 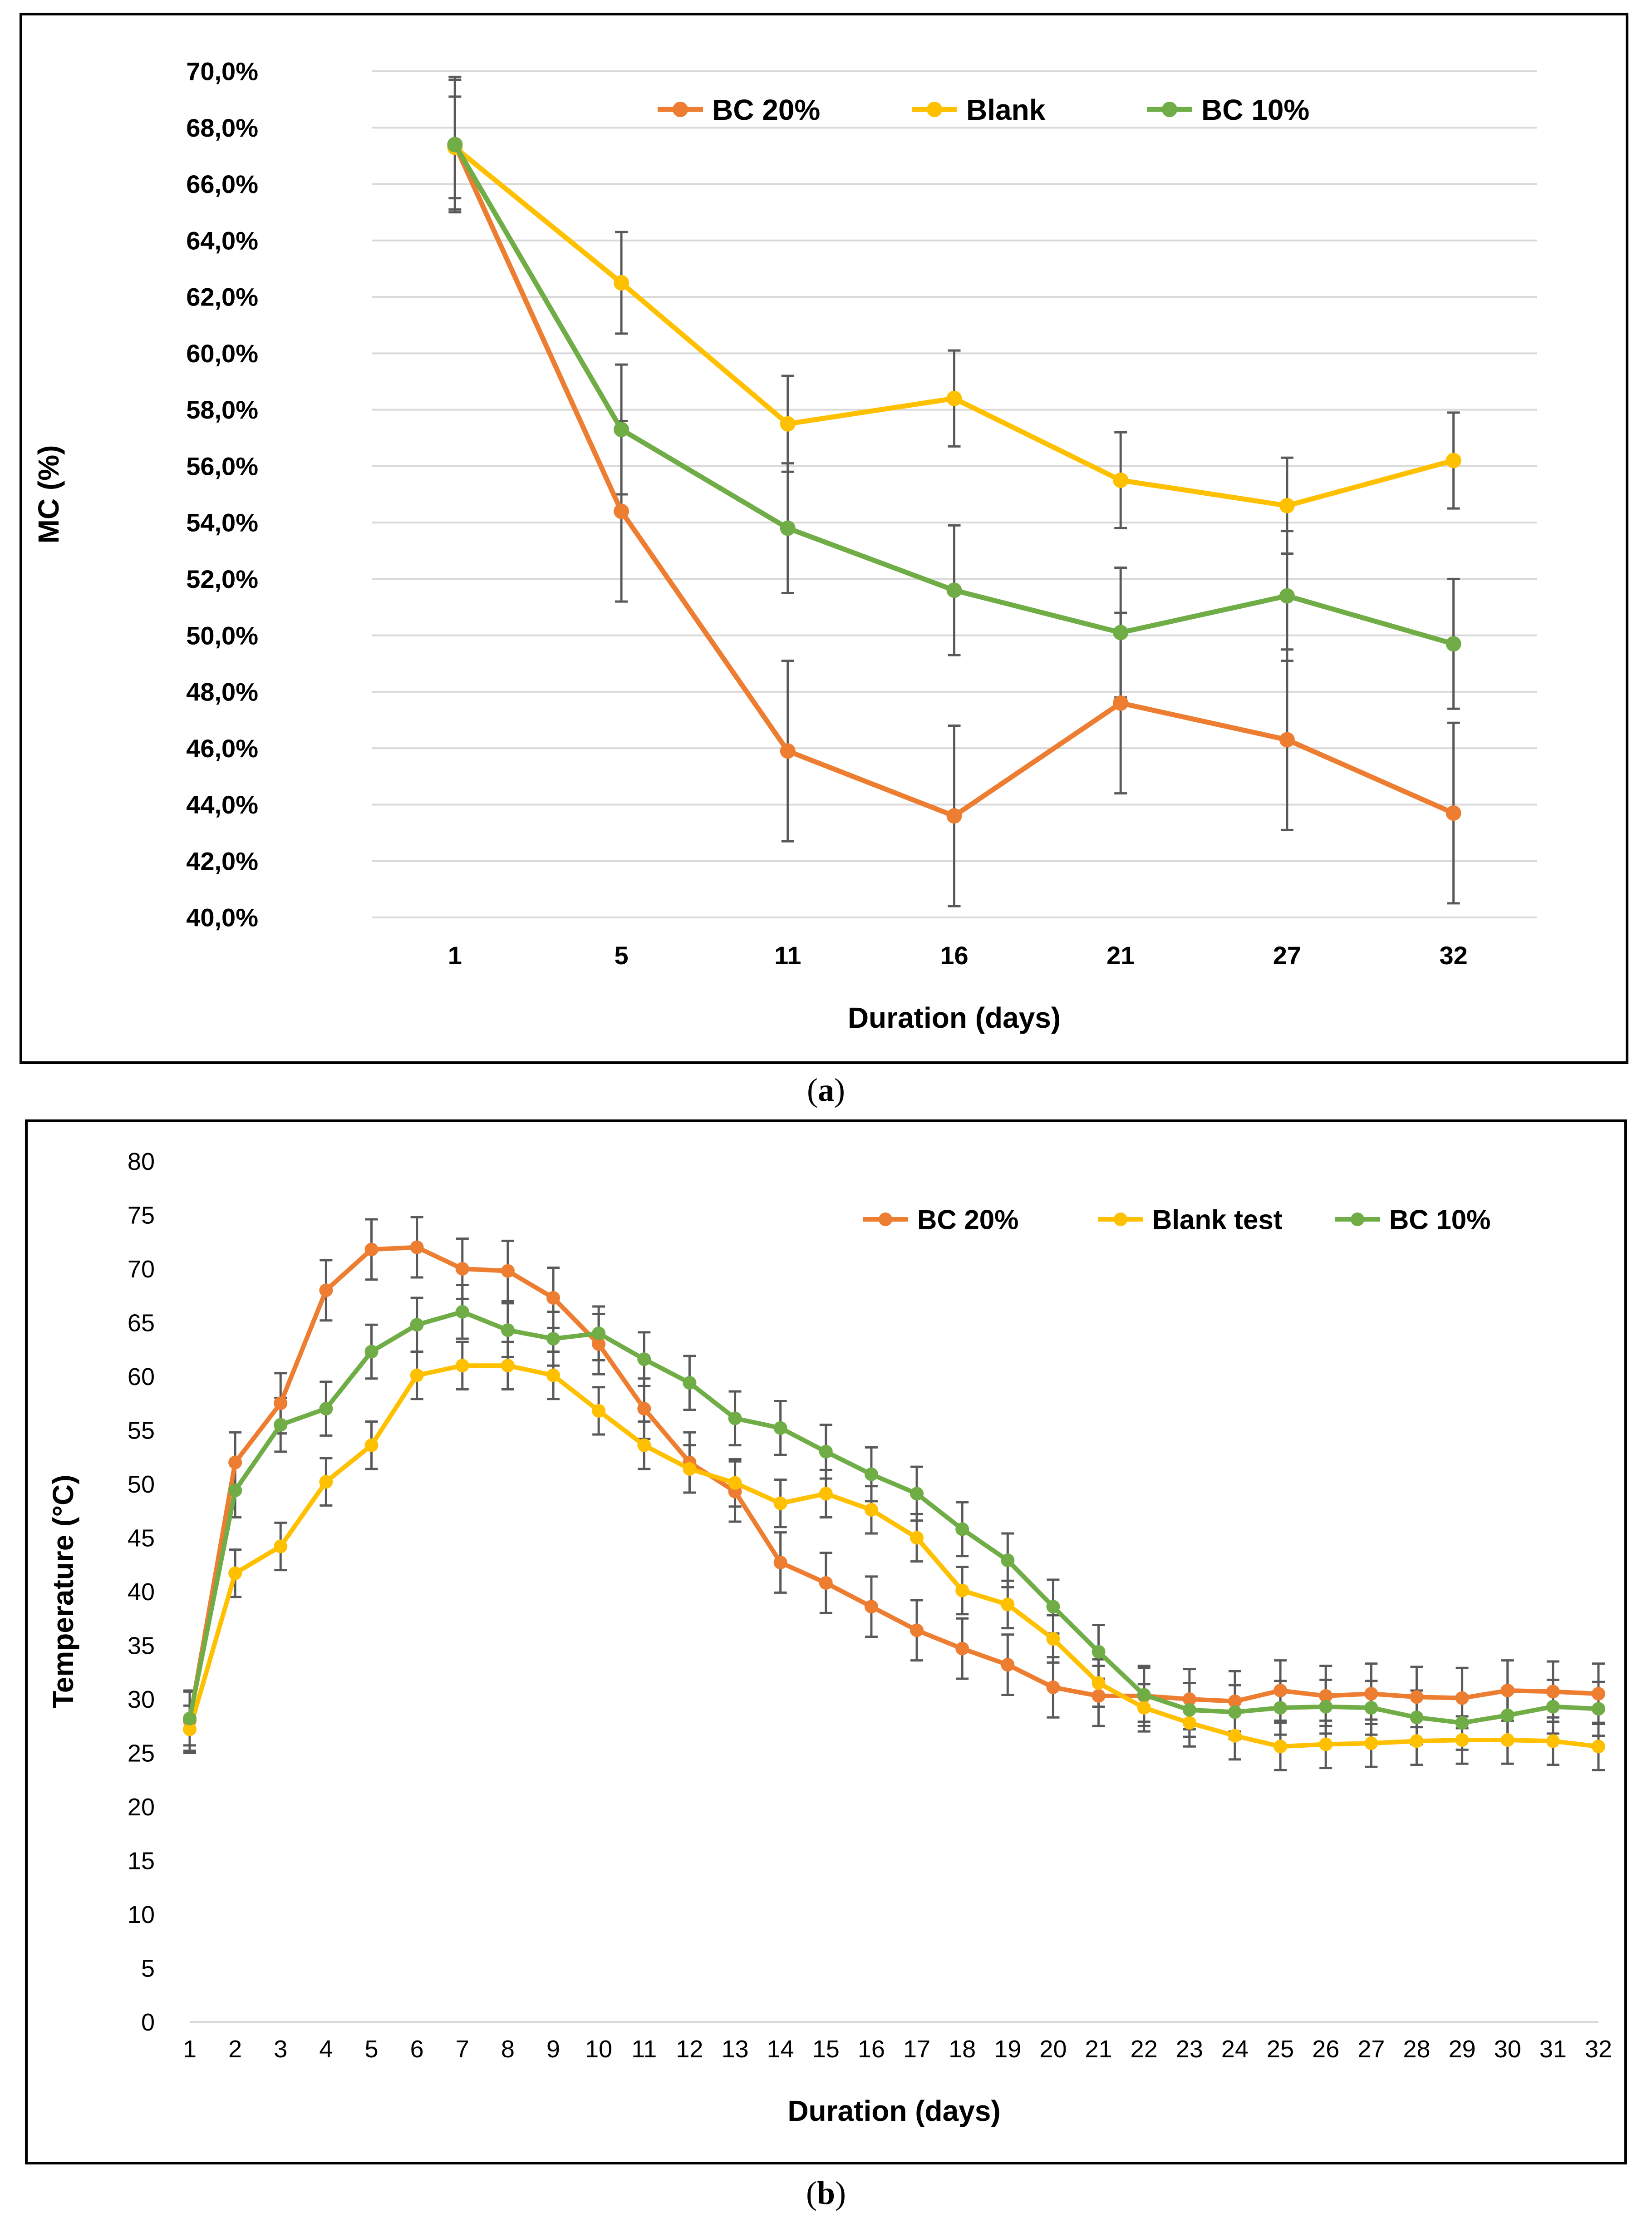 I want to click on y-tick-label: 55, so click(x=141, y=1430).